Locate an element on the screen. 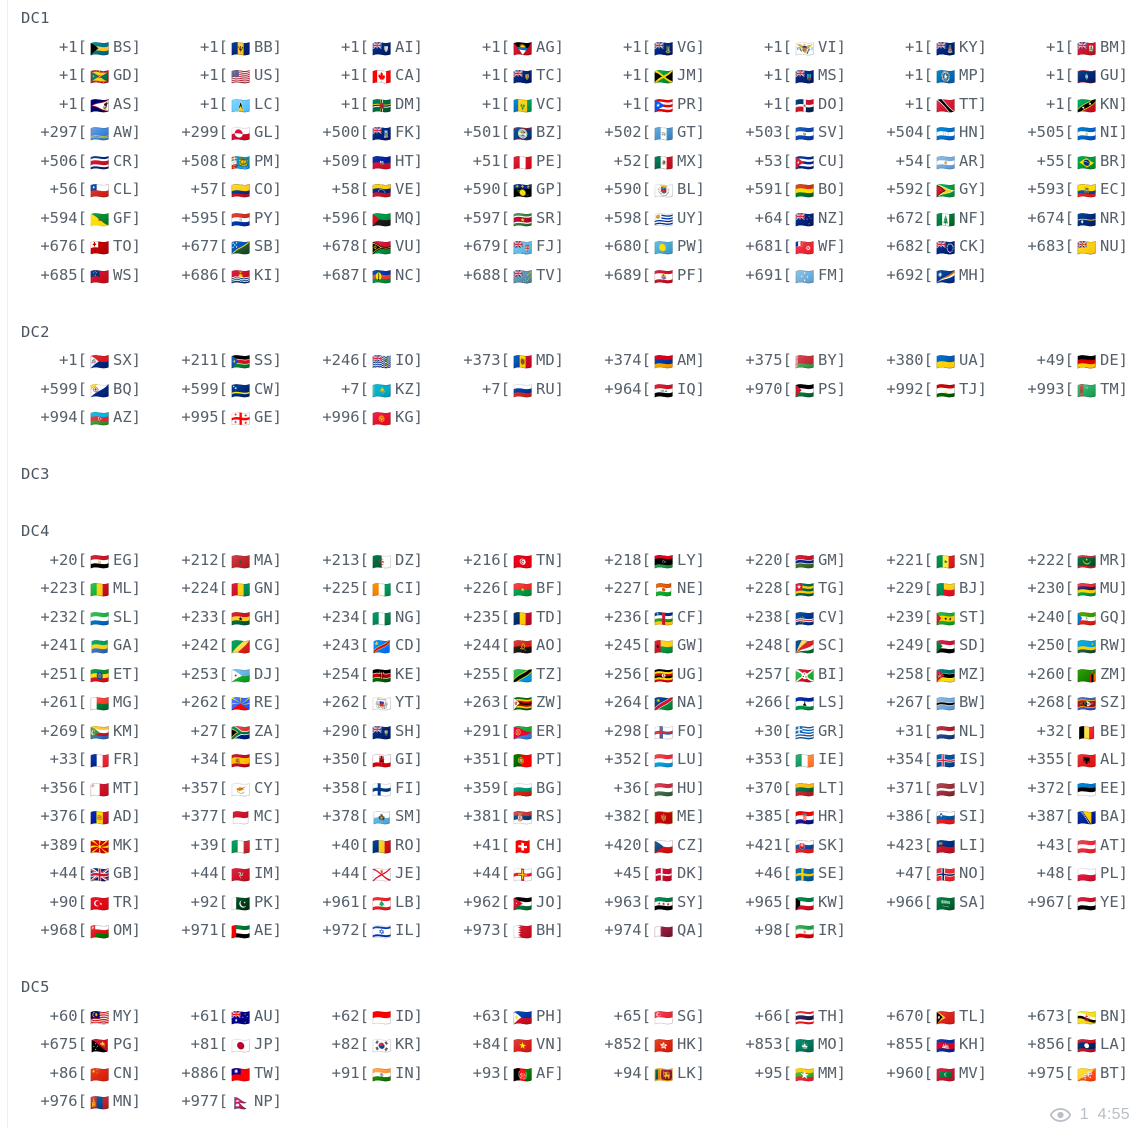 The height and width of the screenshot is (1144, 1144). country-entry: +298[🇫🇴FO] is located at coordinates (634, 731).